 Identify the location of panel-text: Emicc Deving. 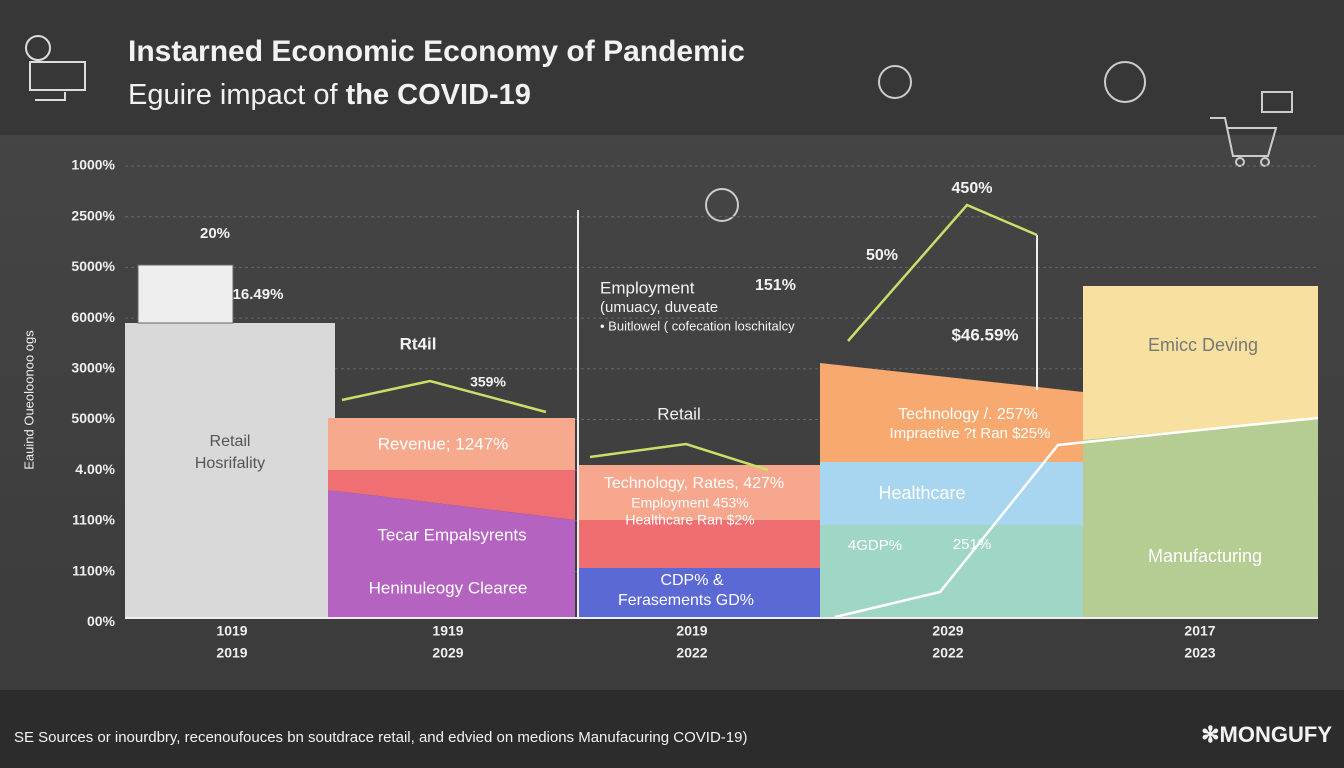
(1203, 345).